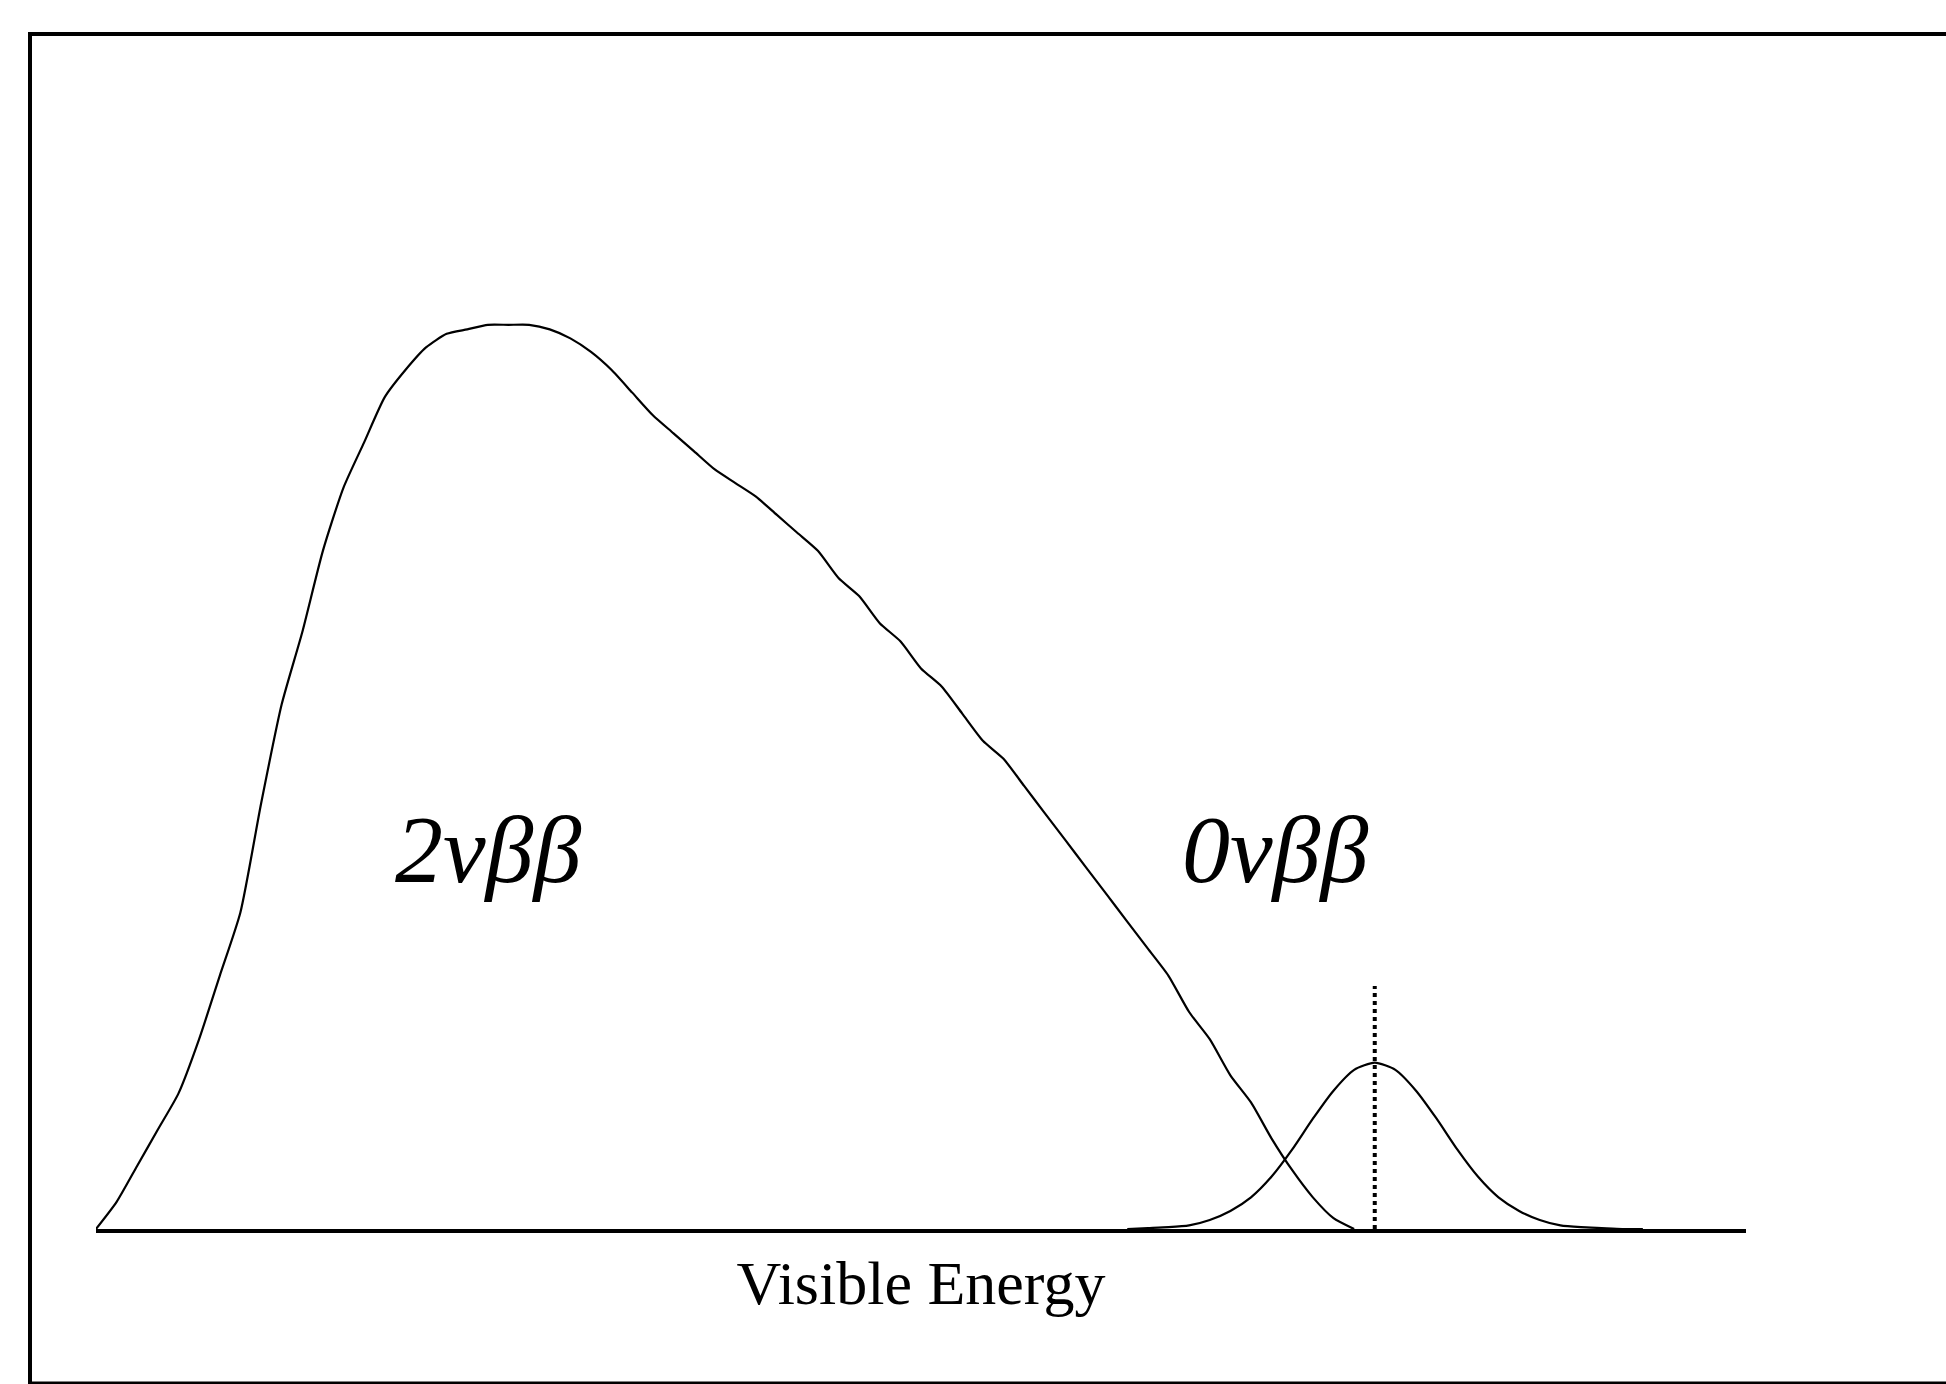 The width and height of the screenshot is (1946, 1384). I want to click on series-label: 0νββ, so click(1275, 849).